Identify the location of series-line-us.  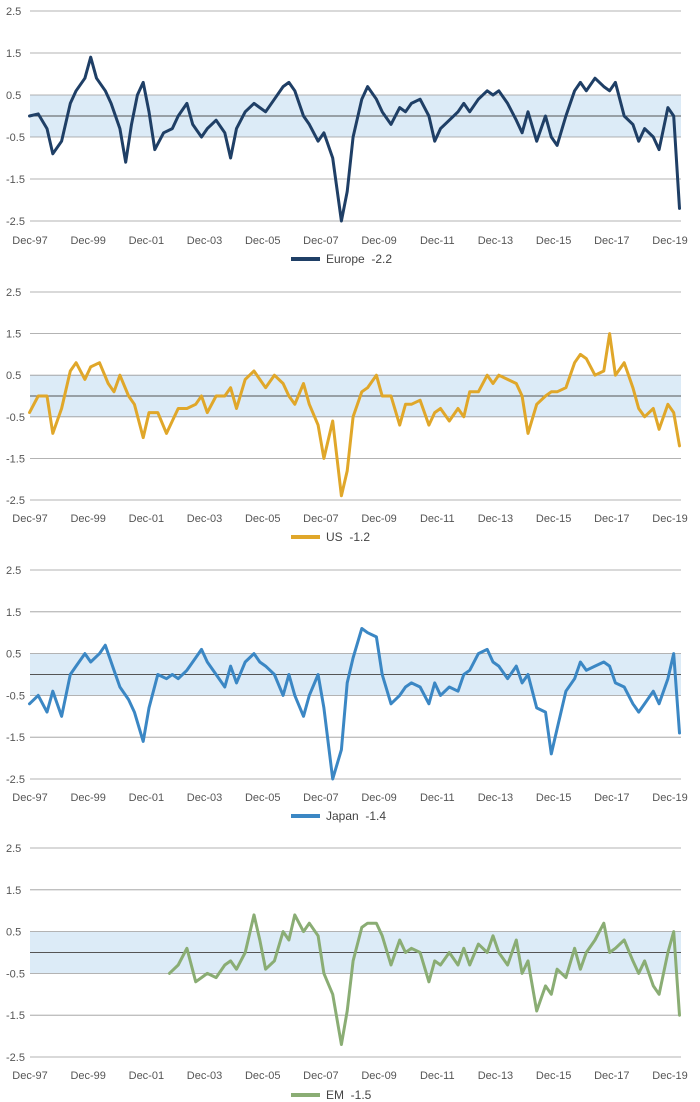
(354, 415).